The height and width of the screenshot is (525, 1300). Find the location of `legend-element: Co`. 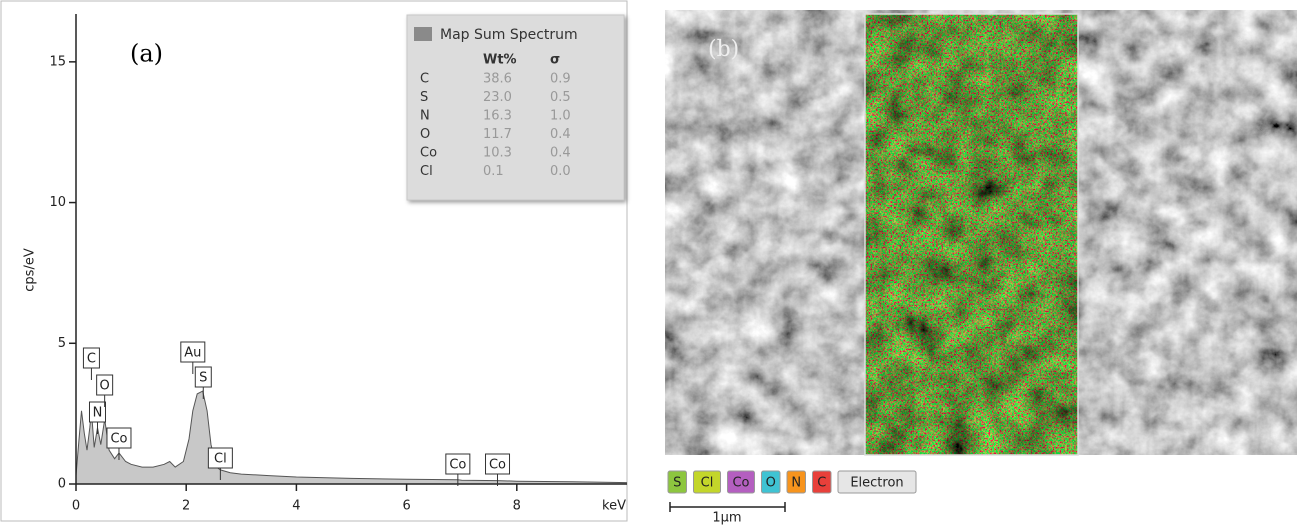

legend-element: Co is located at coordinates (428, 153).